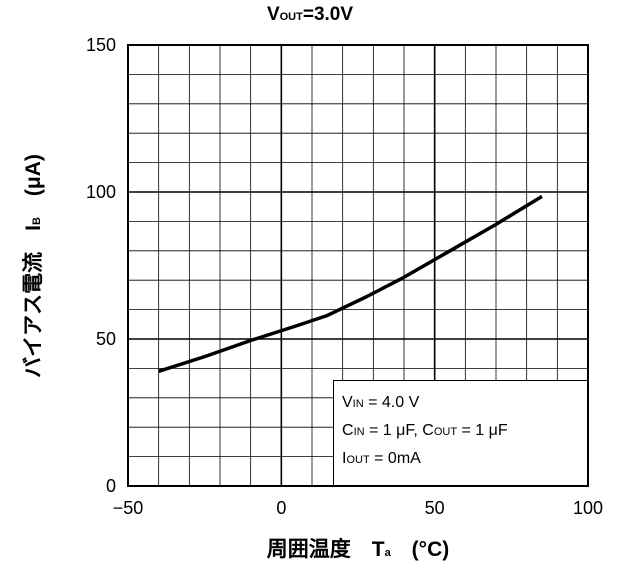  Describe the element at coordinates (106, 339) in the screenshot. I see `y-tick-label: 50` at that location.